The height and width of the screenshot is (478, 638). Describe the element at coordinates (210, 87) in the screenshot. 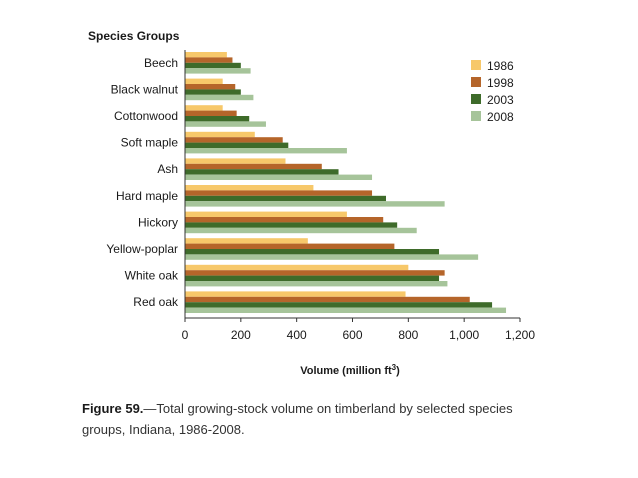

I see `bar-black-walnut-1998` at that location.